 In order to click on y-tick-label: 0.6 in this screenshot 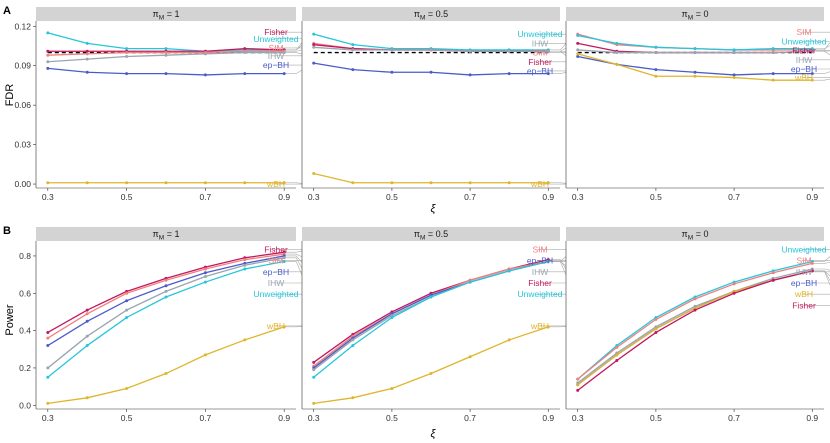, I will do `click(25, 293)`.